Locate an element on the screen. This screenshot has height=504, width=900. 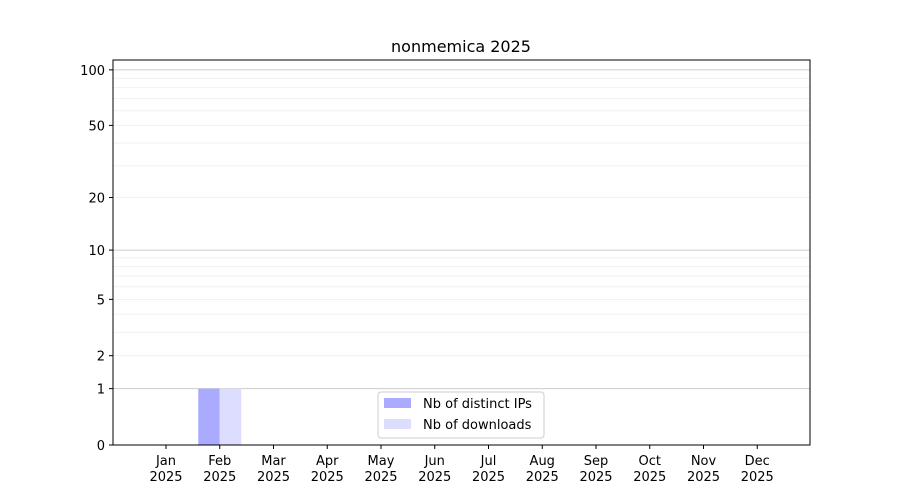
legend-label: Nb of downloads is located at coordinates (477, 425).